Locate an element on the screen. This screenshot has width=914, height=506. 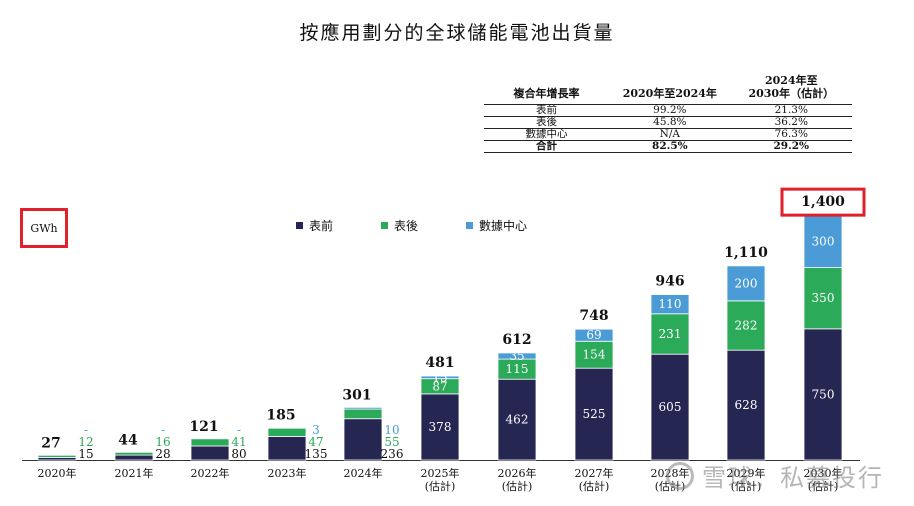
x-tick-label: 2027年 is located at coordinates (594, 473).